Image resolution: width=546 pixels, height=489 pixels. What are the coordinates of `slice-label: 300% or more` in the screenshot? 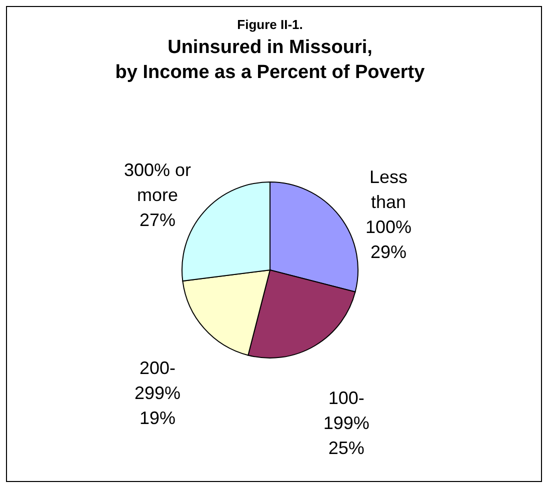 It's located at (158, 182).